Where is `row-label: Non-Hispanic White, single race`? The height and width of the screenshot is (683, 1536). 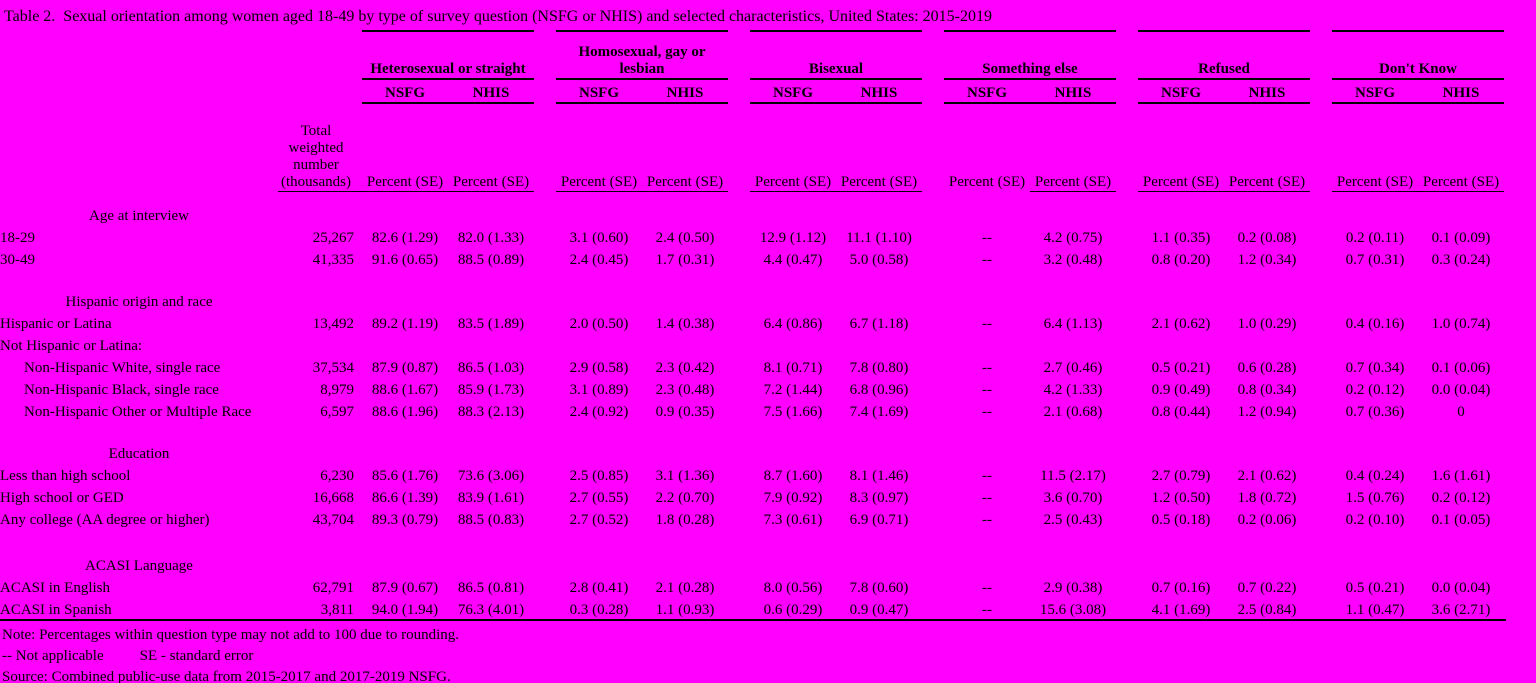
row-label: Non-Hispanic White, single race is located at coordinates (122, 368).